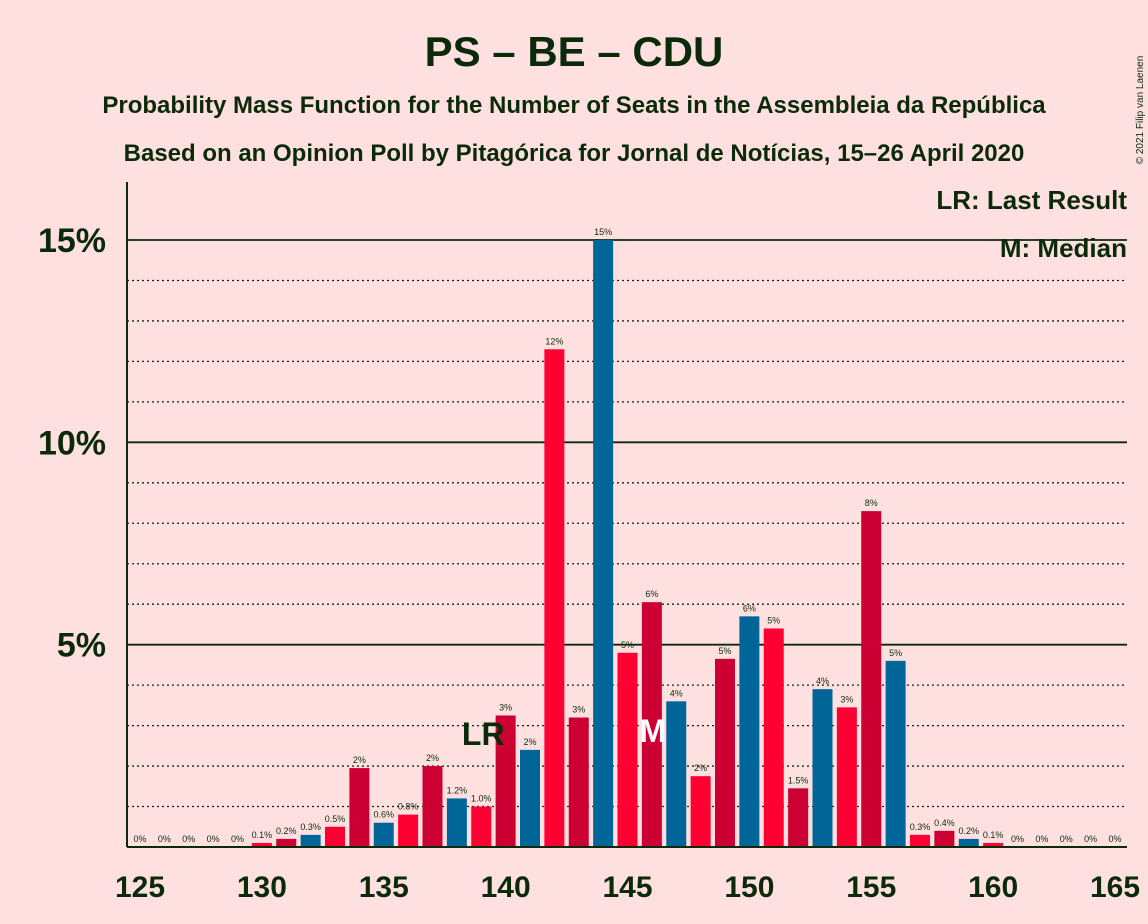 This screenshot has width=1148, height=924. Describe the element at coordinates (895, 653) in the screenshot. I see `bar-label-seat-156: 5%` at that location.